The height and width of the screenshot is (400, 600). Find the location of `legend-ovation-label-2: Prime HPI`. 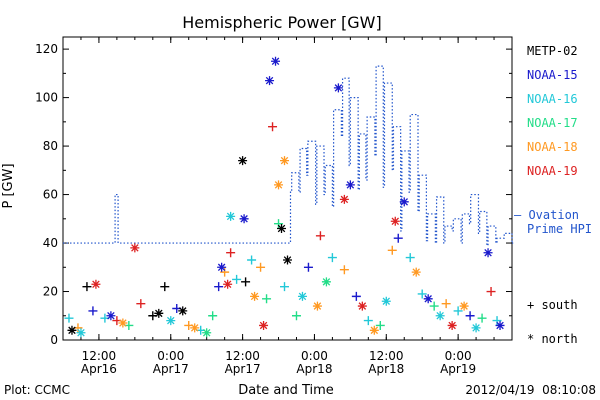

legend-ovation-label-2: Prime HPI is located at coordinates (559, 229).